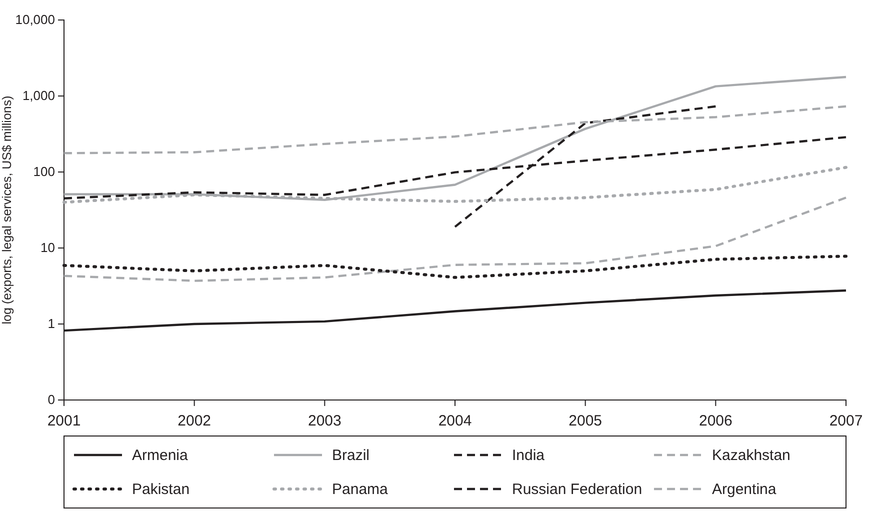 This screenshot has width=876, height=527. I want to click on y-tick-label: 0, so click(51, 400).